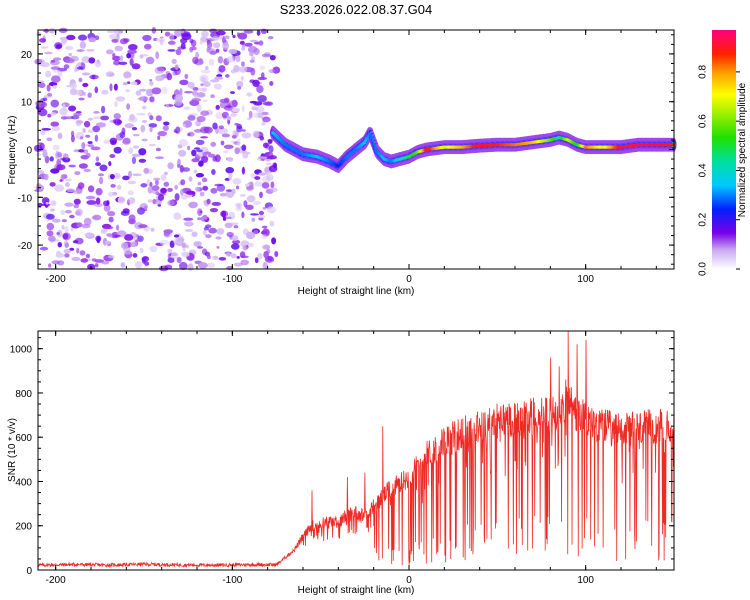 The image size is (750, 600). What do you see at coordinates (232, 279) in the screenshot?
I see `x-tick-label: -100` at bounding box center [232, 279].